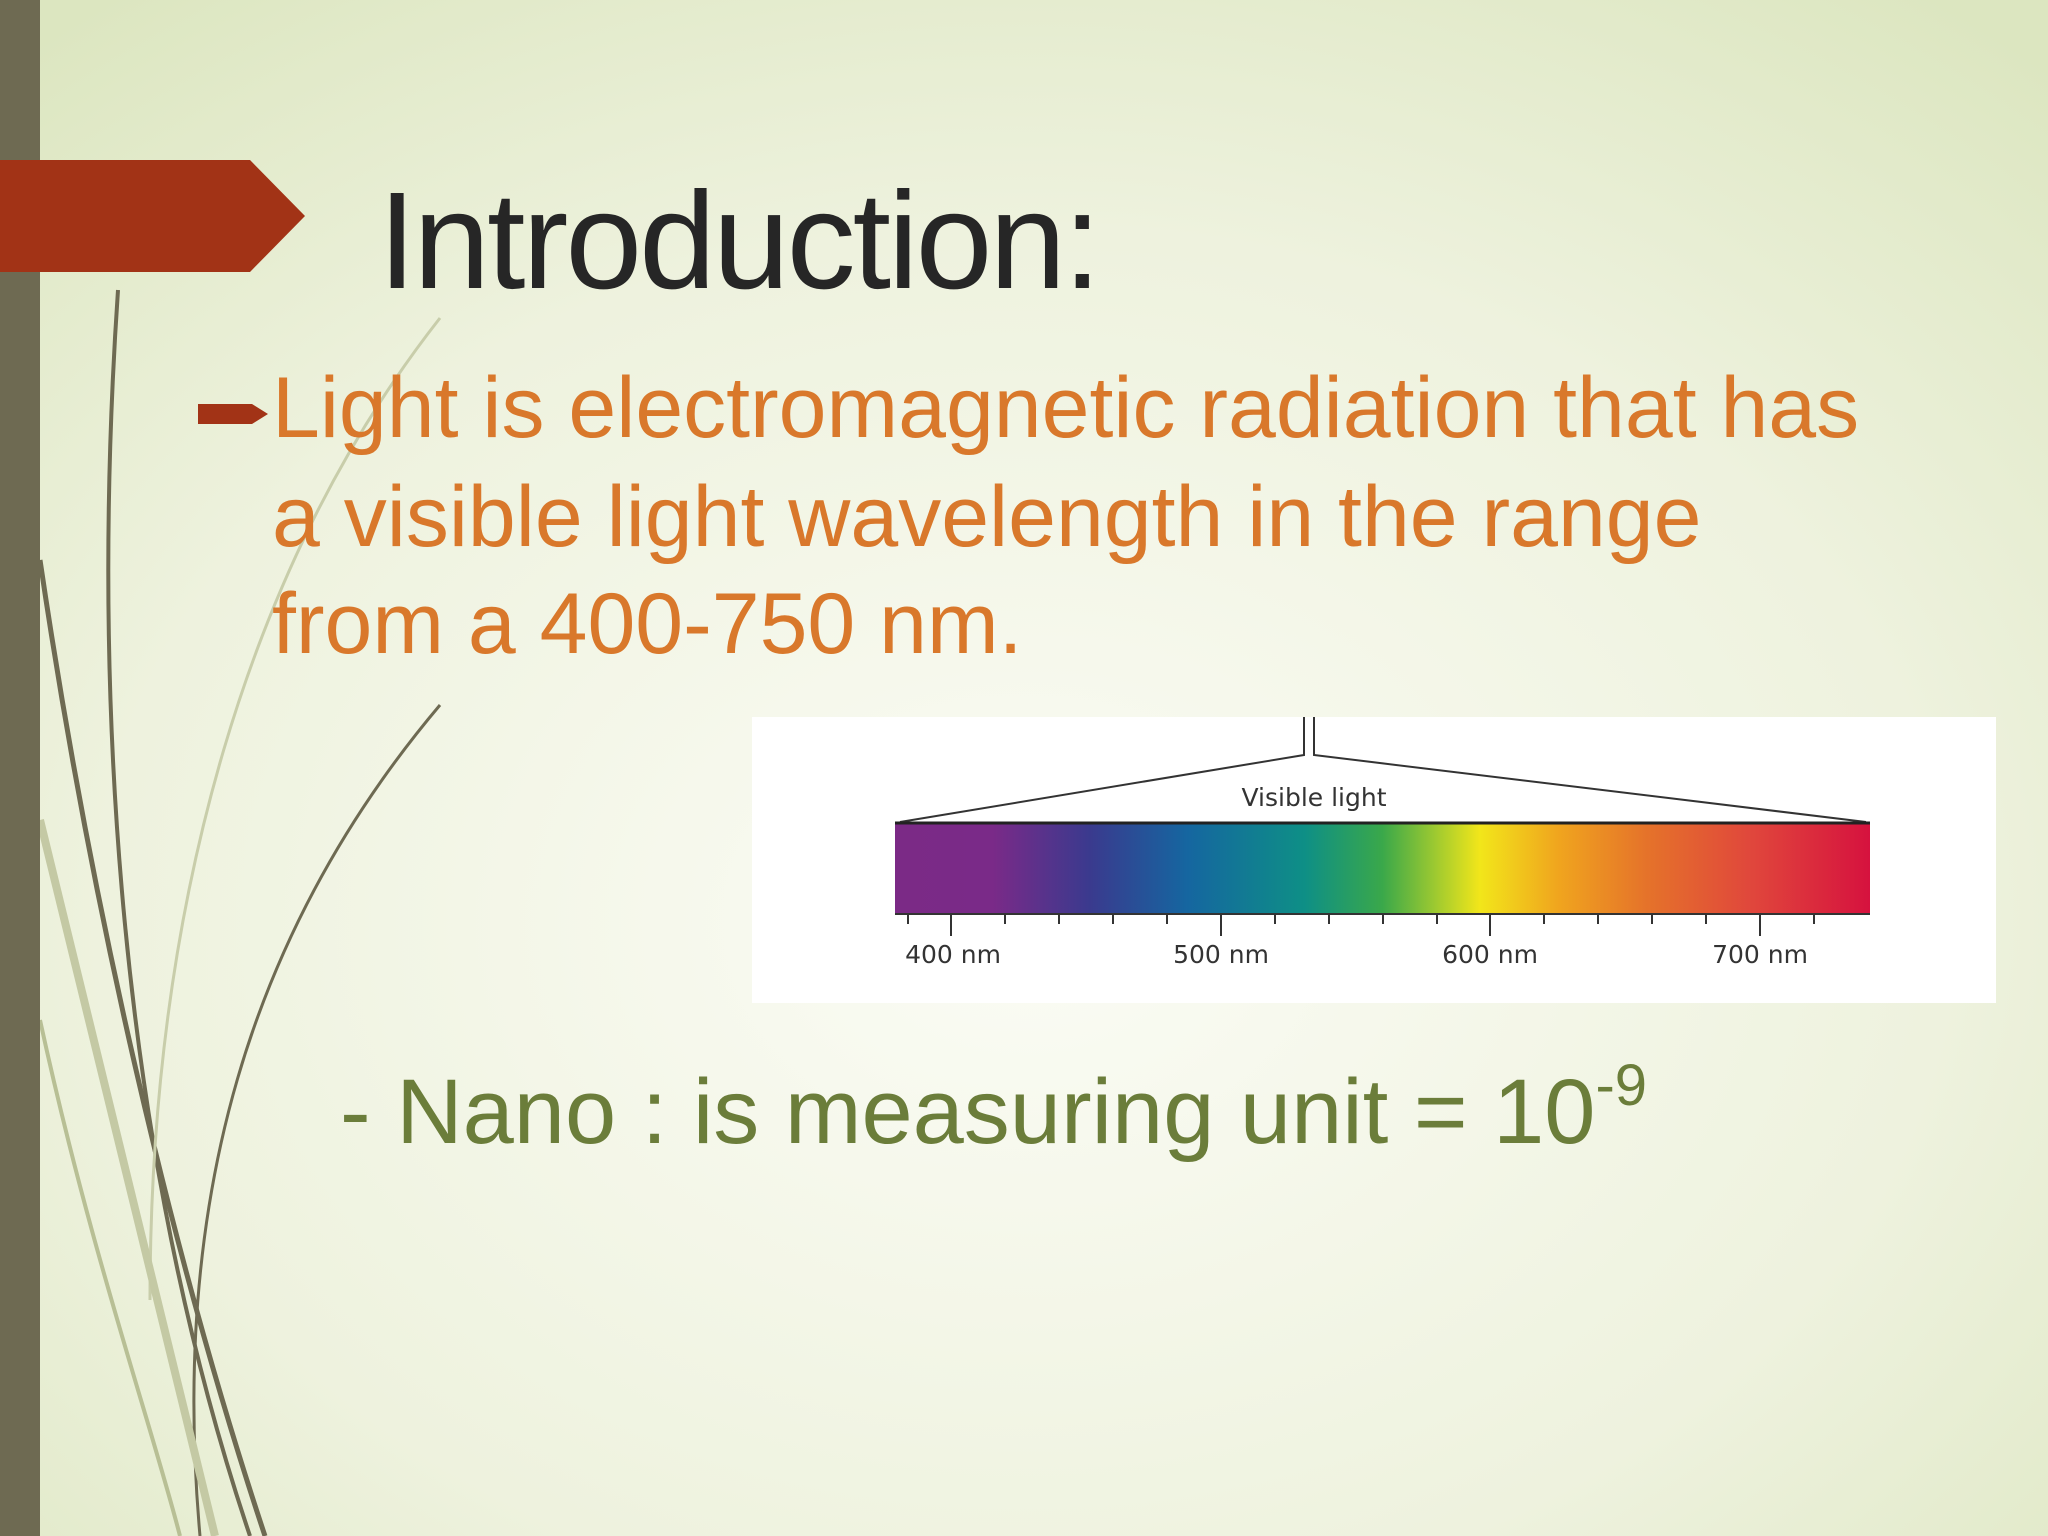 This screenshot has width=2048, height=1536. I want to click on figure-label: Visible light, so click(1313, 797).